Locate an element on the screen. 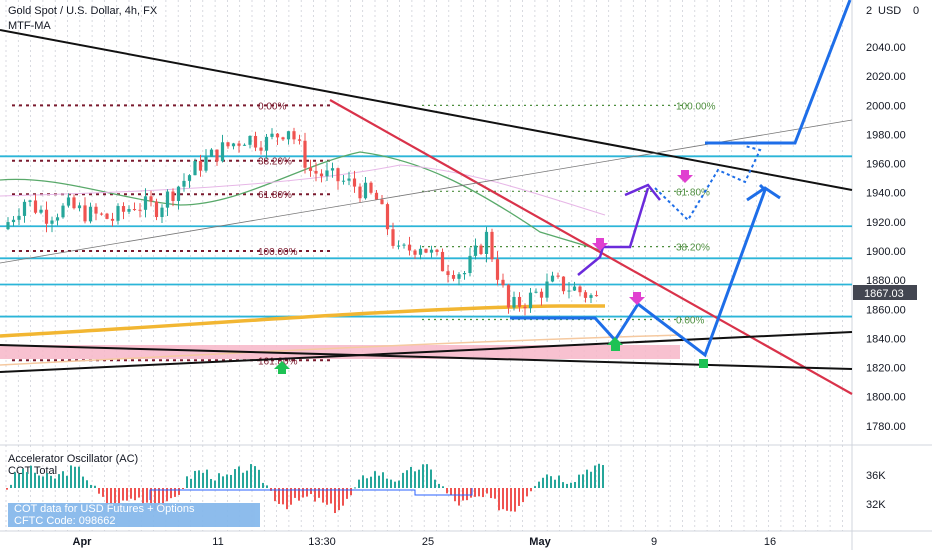  cot-total-line is located at coordinates (311, 494).